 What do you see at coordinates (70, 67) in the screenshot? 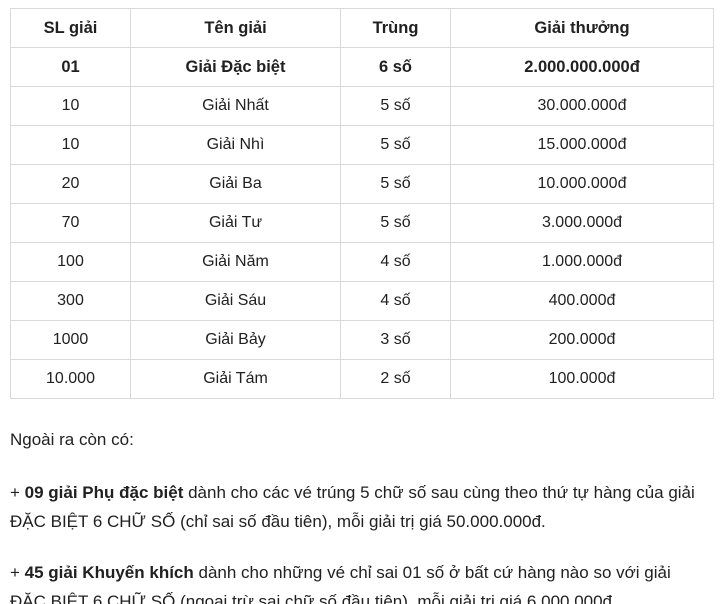
I see `table-cell: 01` at bounding box center [70, 67].